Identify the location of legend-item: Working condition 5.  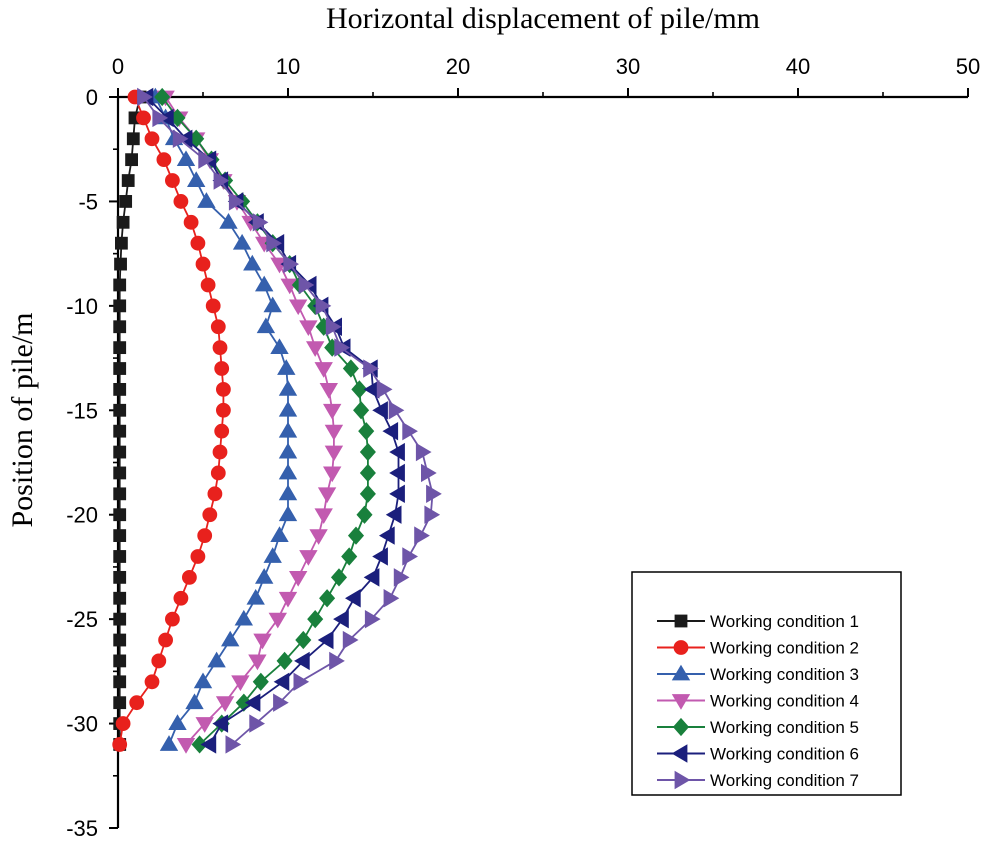
(758, 727).